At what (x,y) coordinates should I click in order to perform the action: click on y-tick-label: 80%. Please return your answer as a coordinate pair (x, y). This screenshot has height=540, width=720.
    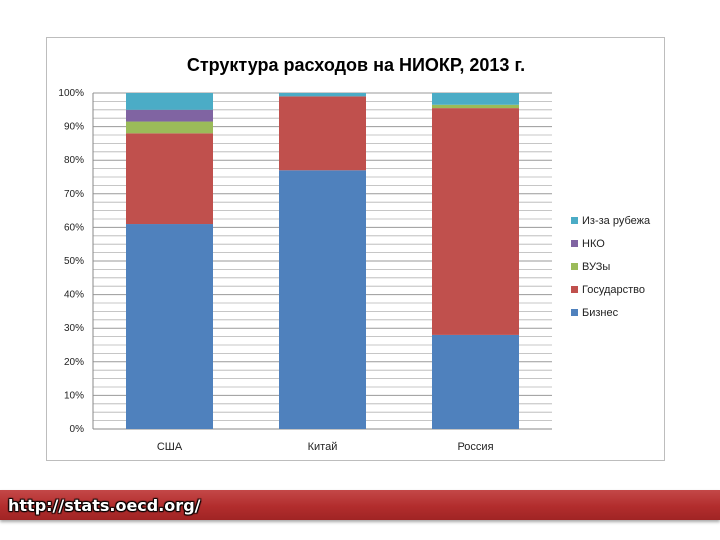
    Looking at the image, I should click on (74, 160).